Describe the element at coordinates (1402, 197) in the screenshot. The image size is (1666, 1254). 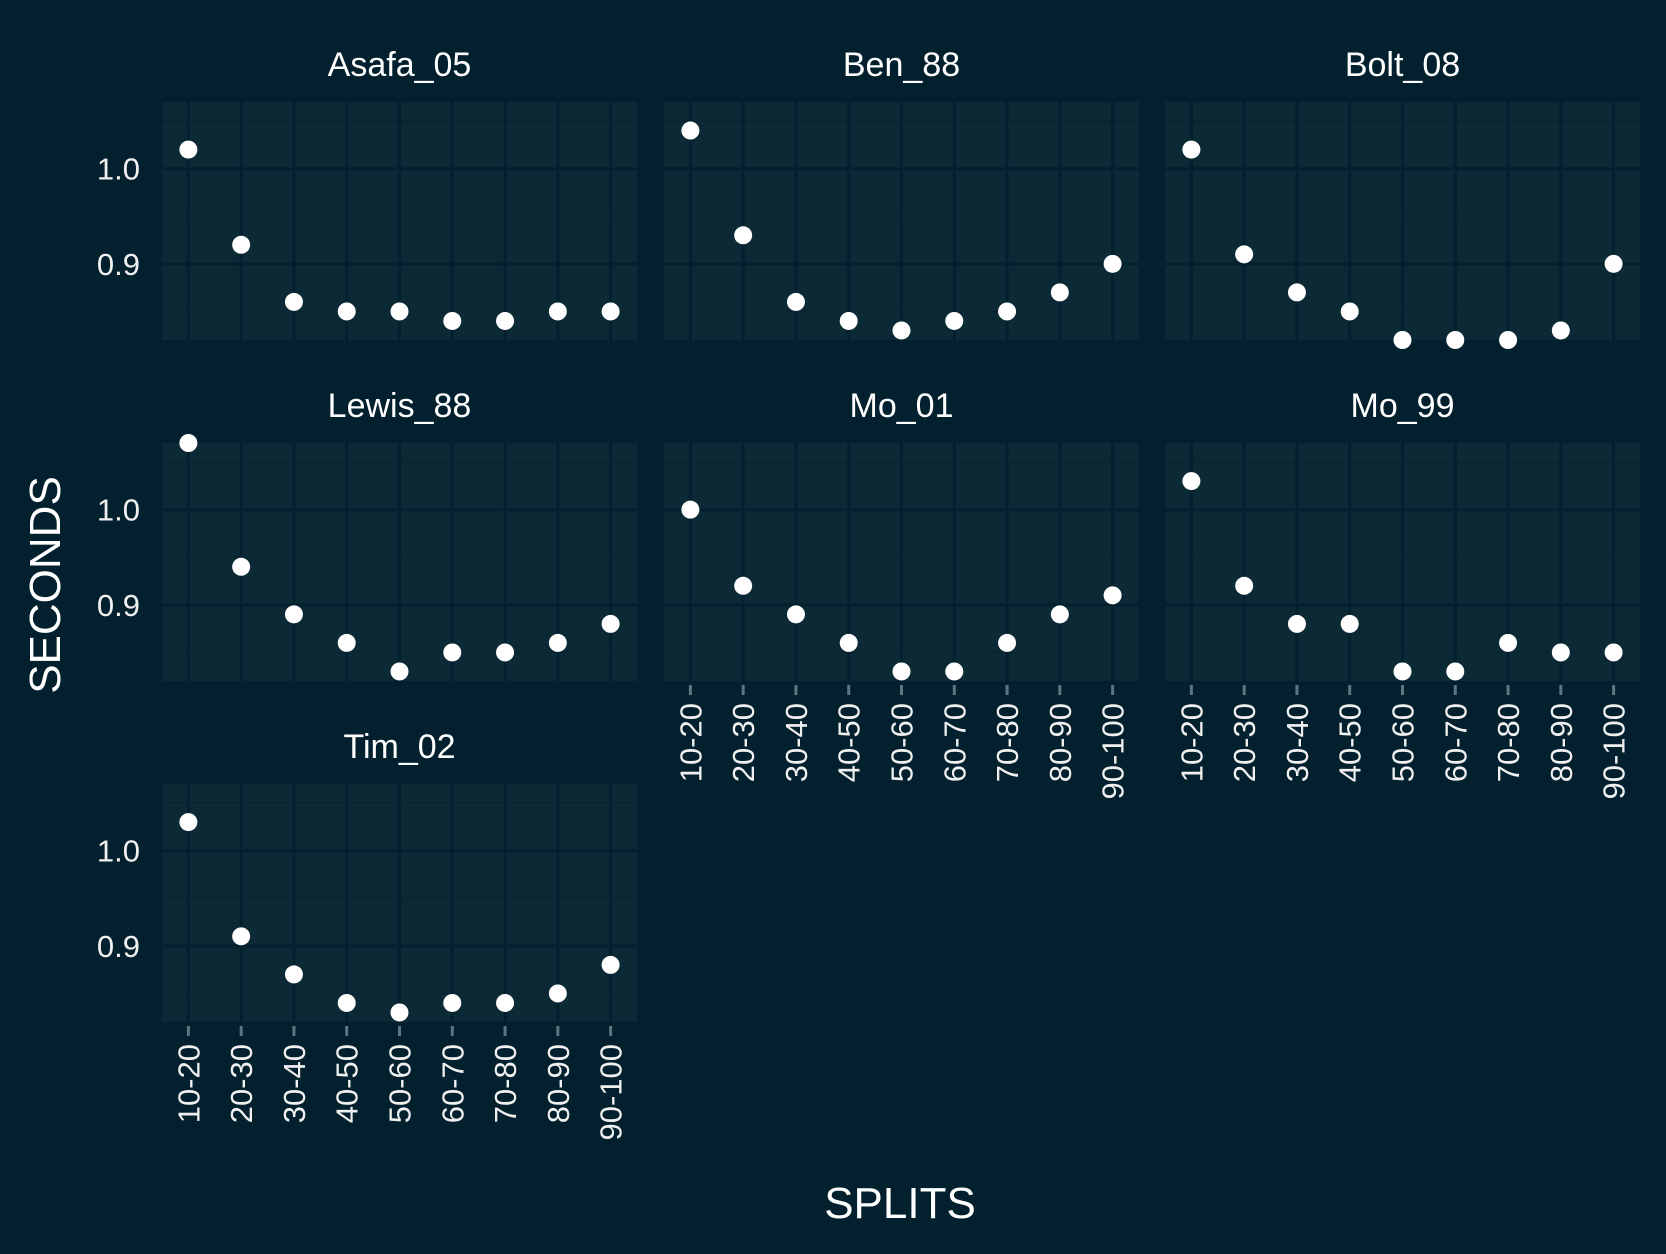
I see `facet-panel: Bolt_08` at that location.